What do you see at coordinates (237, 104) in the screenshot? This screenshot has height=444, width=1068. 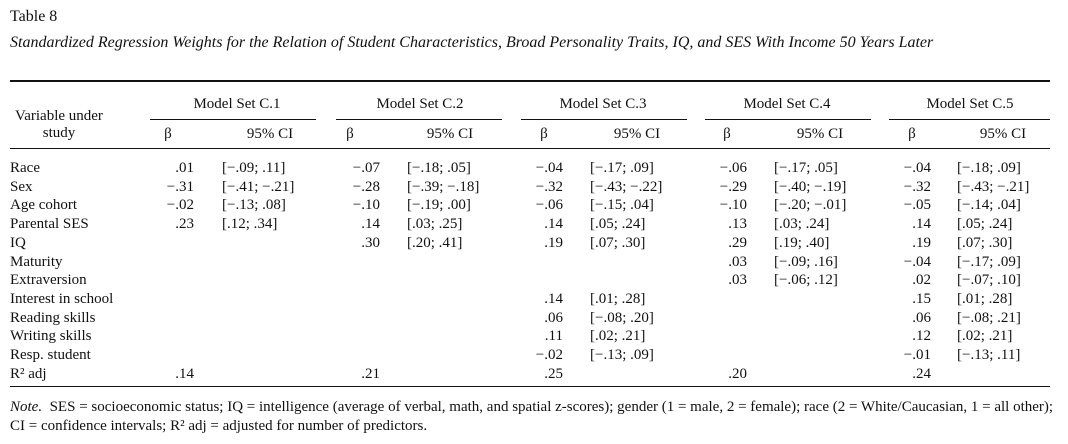 I see `model-set-header: Model Set C.1` at bounding box center [237, 104].